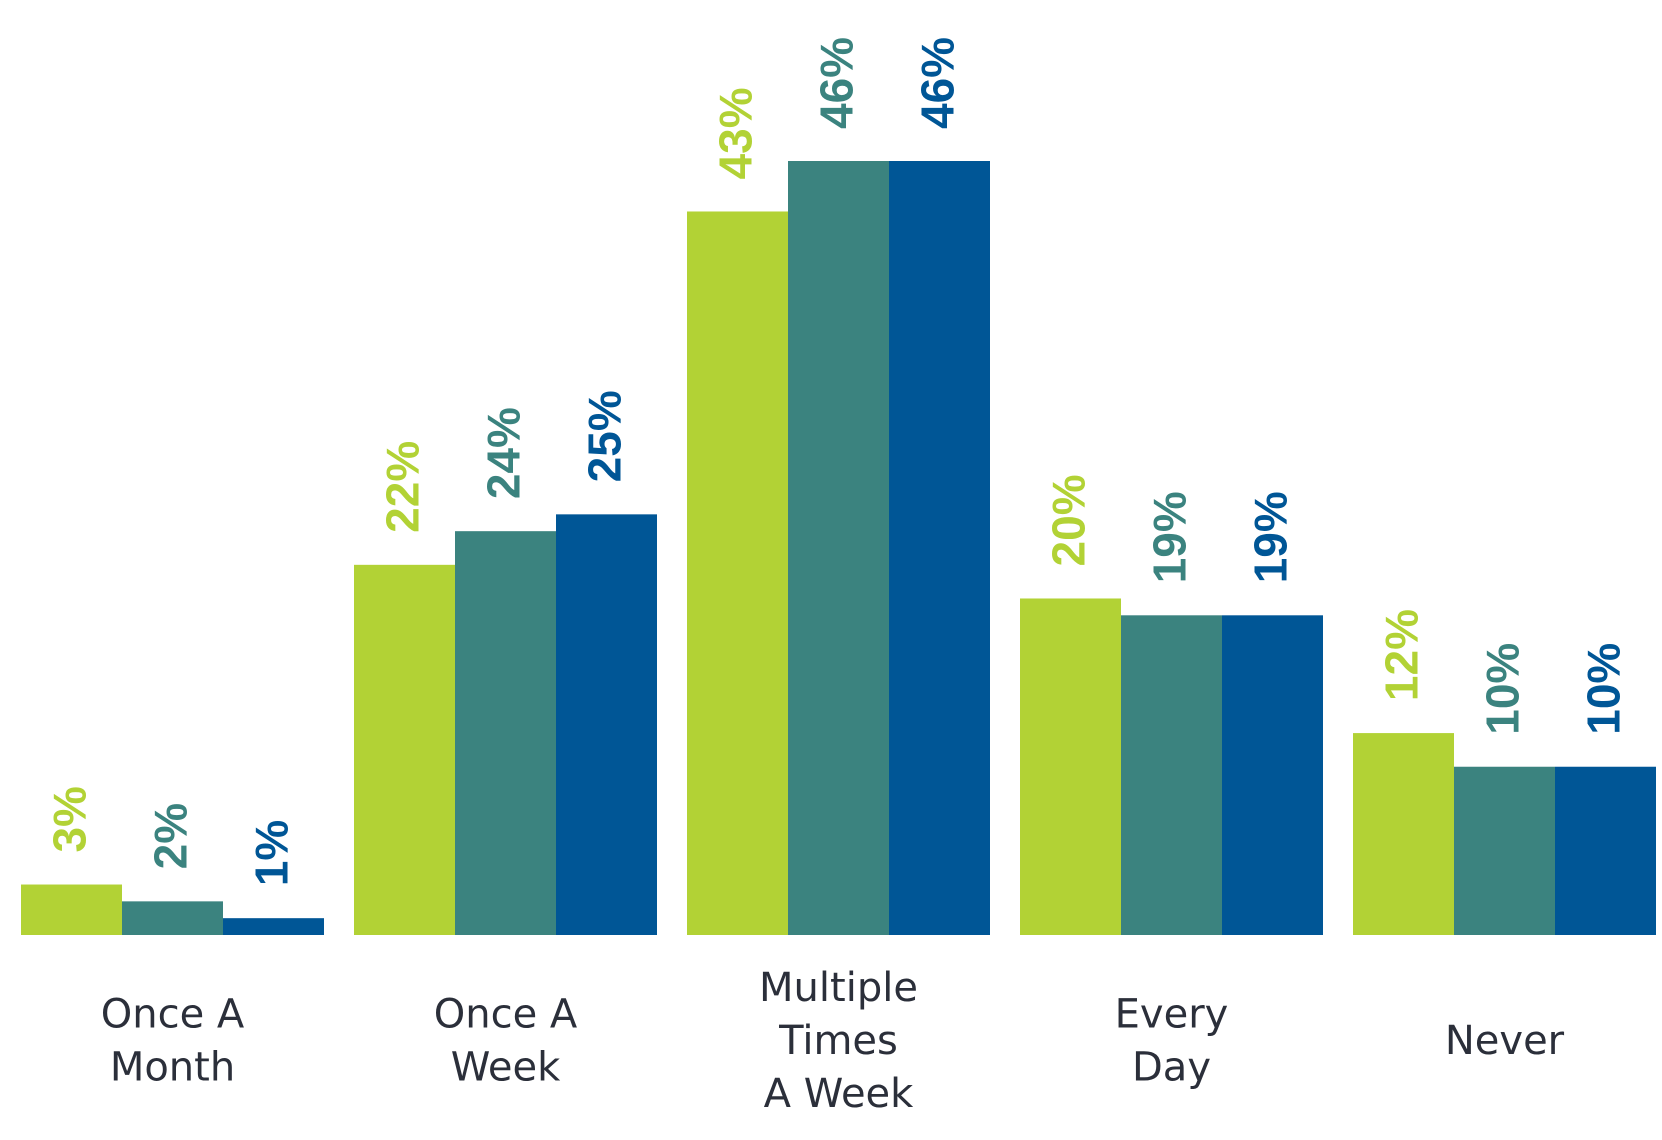 This screenshot has width=1662, height=1140. Describe the element at coordinates (1171, 1068) in the screenshot. I see `category-label-line: Day` at that location.